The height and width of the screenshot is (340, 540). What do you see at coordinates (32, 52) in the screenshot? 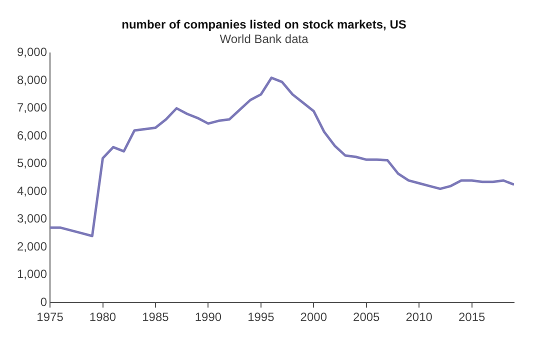
I see `y-tick-label: 9,000` at bounding box center [32, 52].